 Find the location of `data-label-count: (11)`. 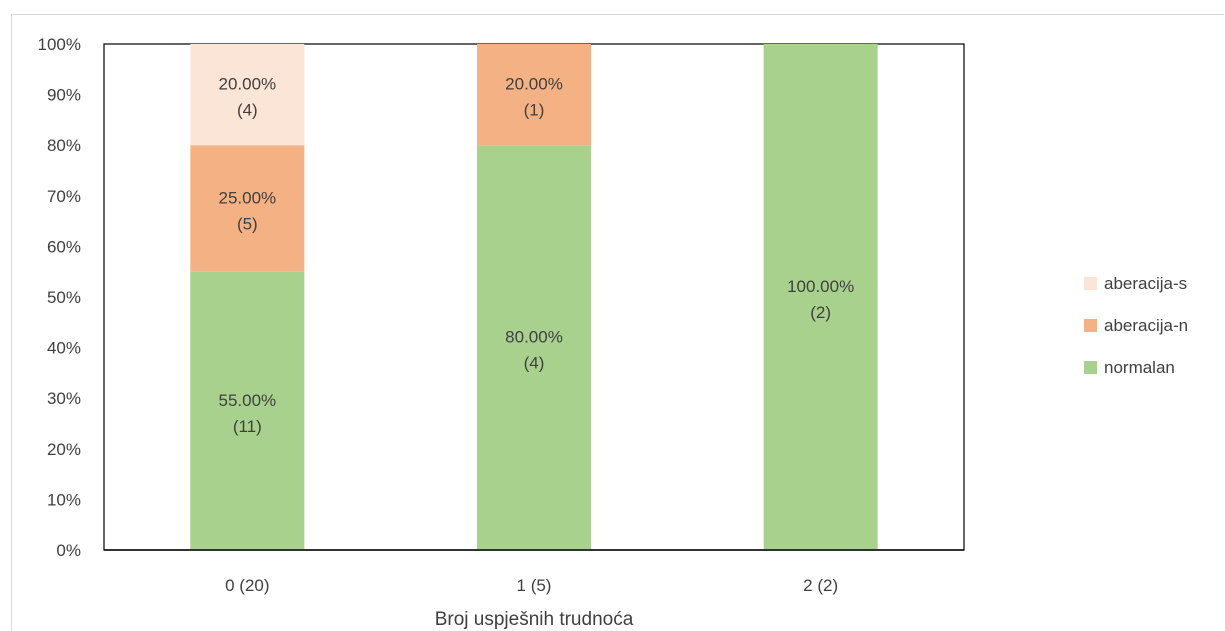

data-label-count: (11) is located at coordinates (247, 426).